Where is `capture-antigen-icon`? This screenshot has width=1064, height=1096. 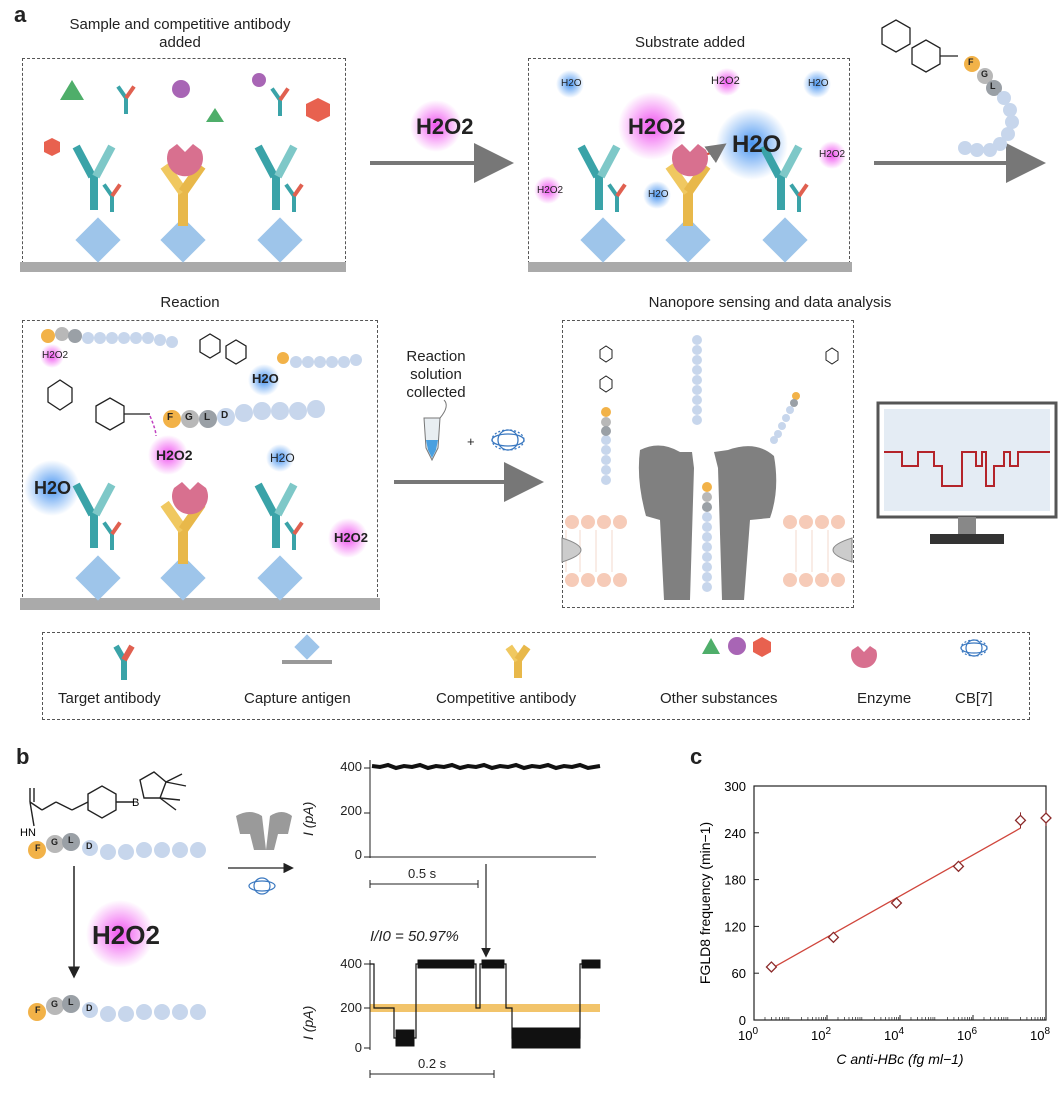 capture-antigen-icon is located at coordinates (307, 649).